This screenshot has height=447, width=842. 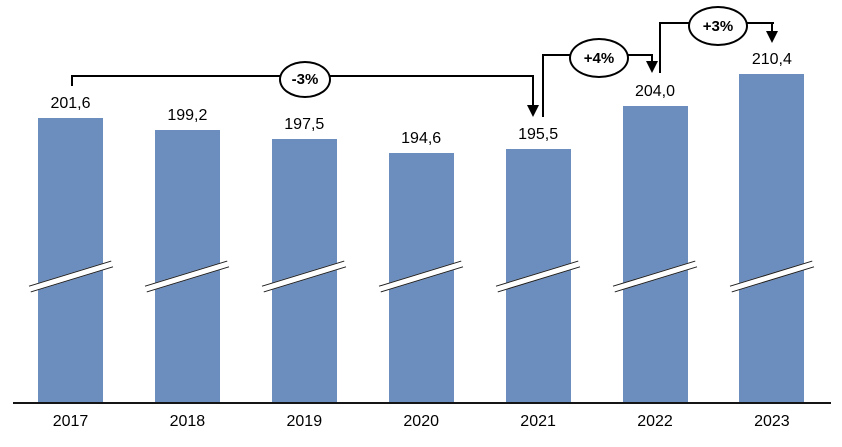 I want to click on x-axis-label: 2019, so click(x=304, y=421).